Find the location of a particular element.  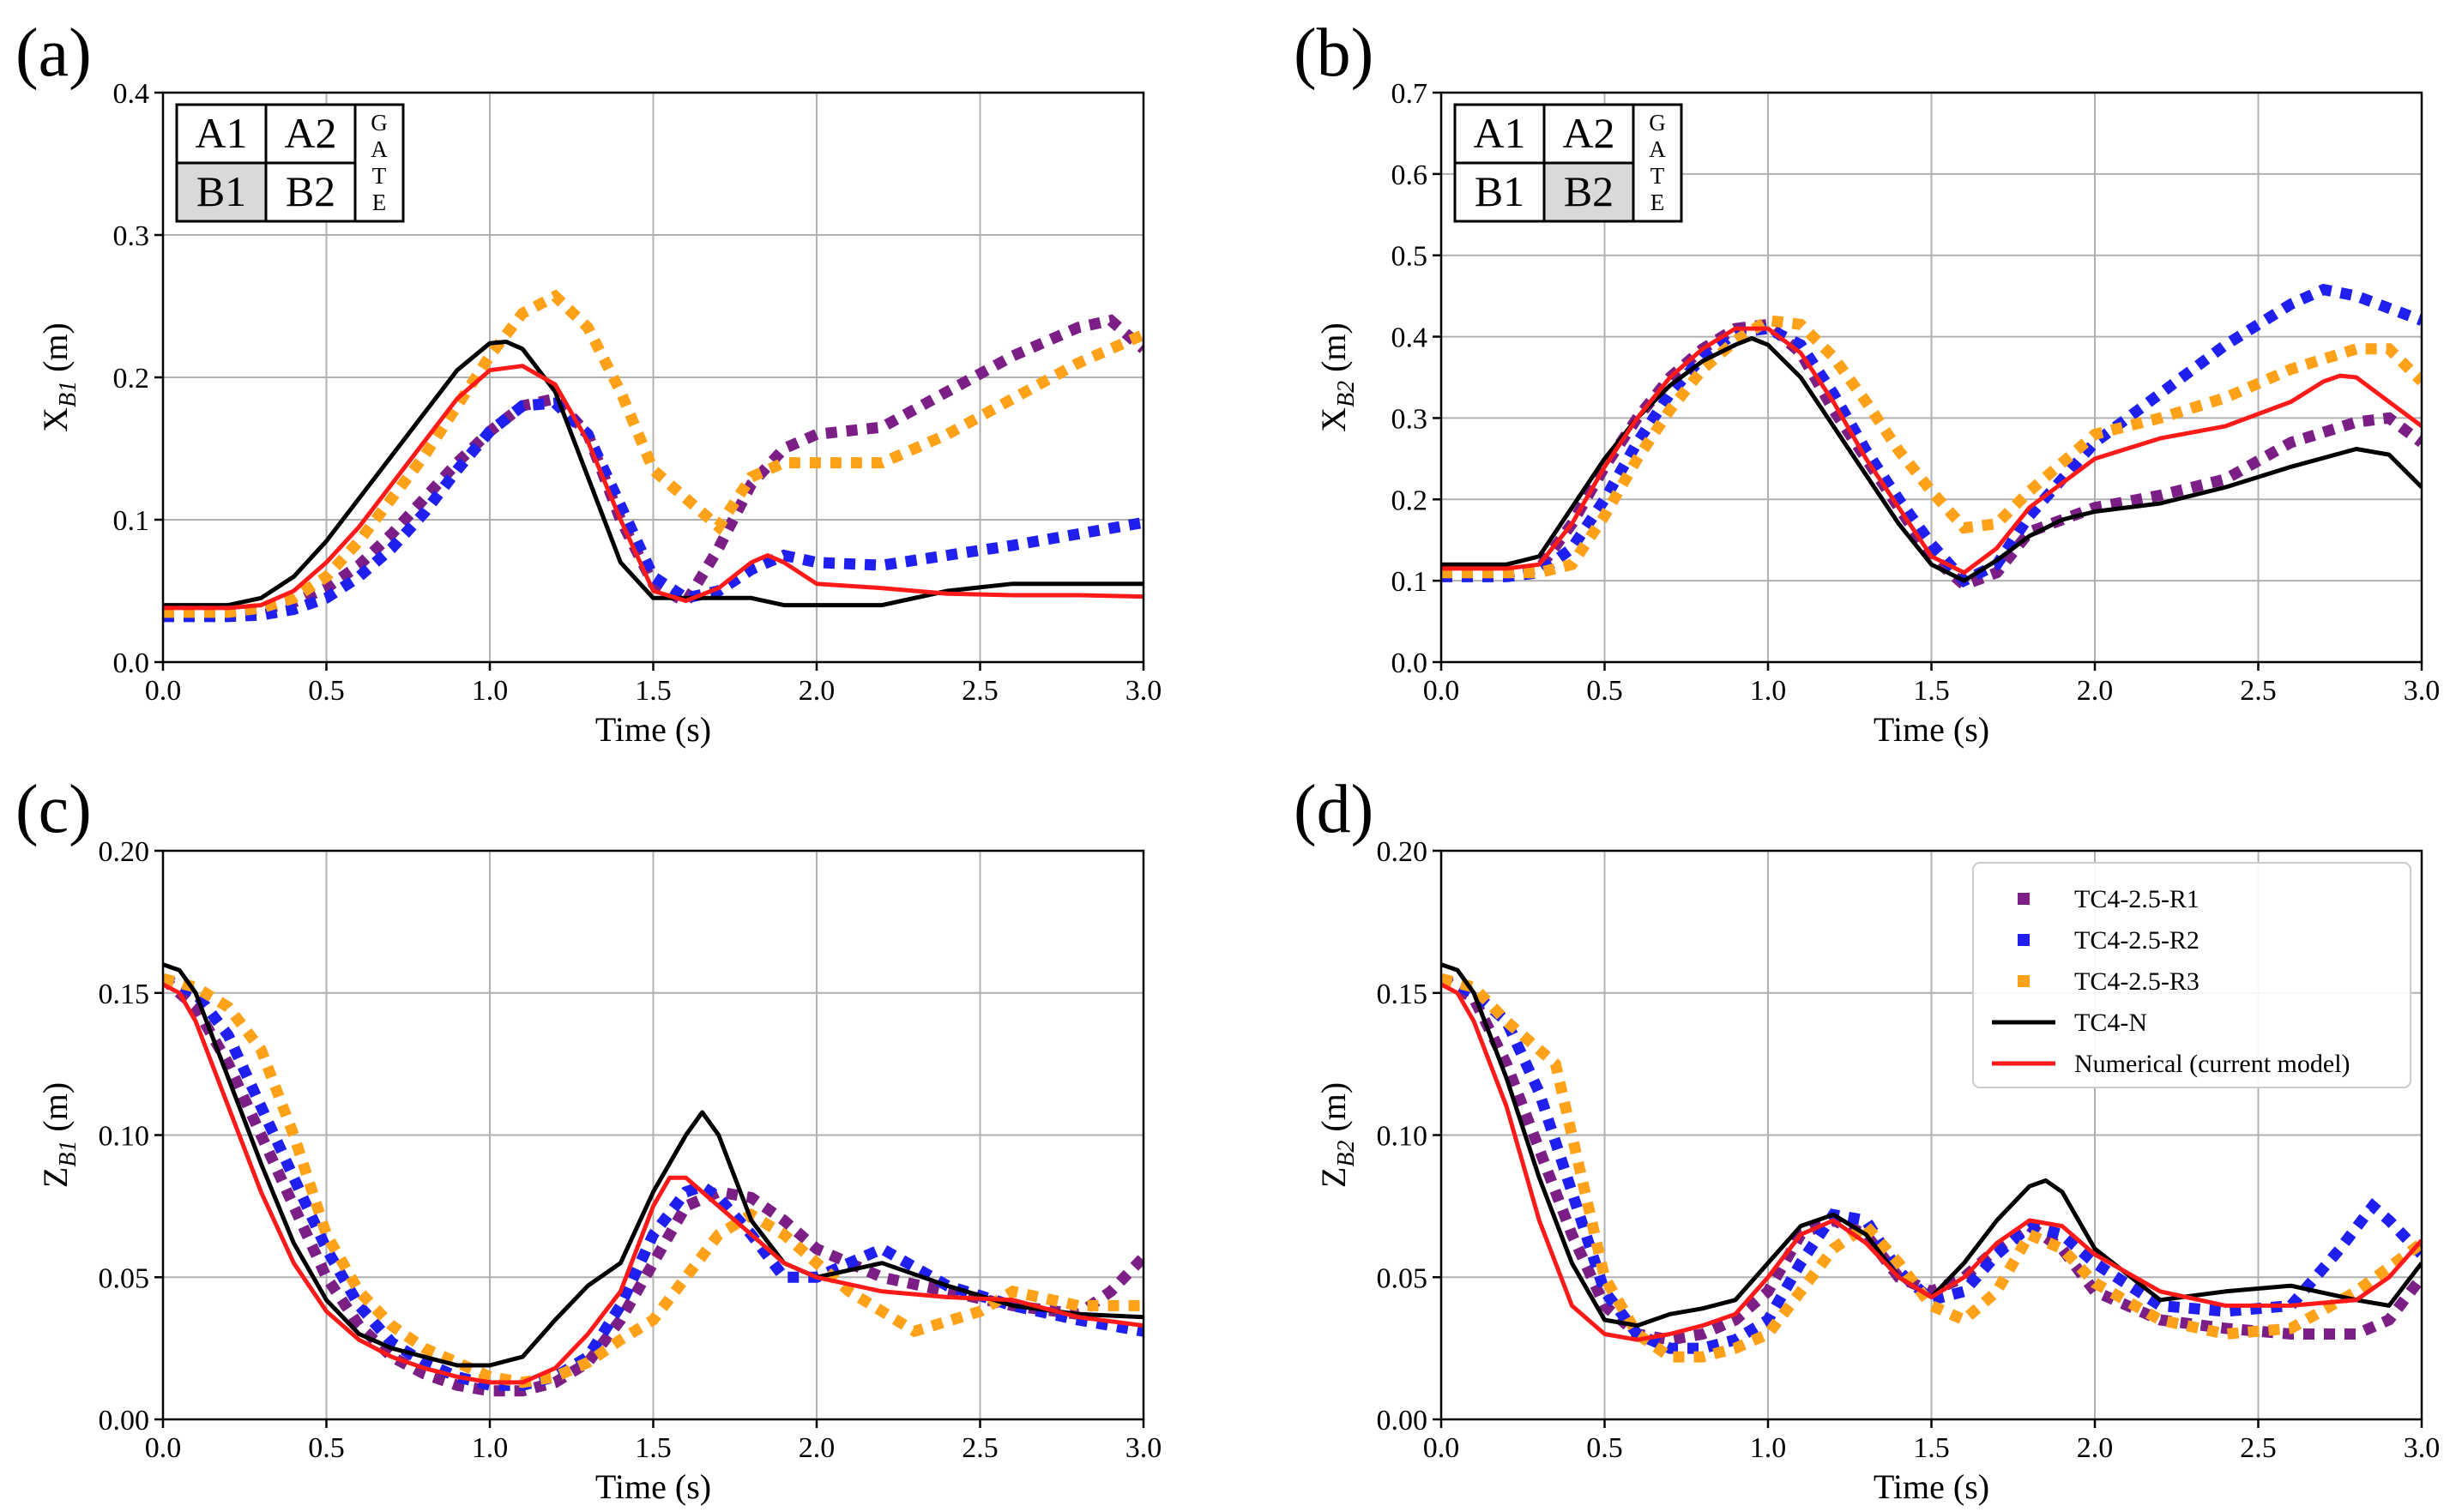

y-axis-title: XB1 (m) is located at coordinates (58, 377).